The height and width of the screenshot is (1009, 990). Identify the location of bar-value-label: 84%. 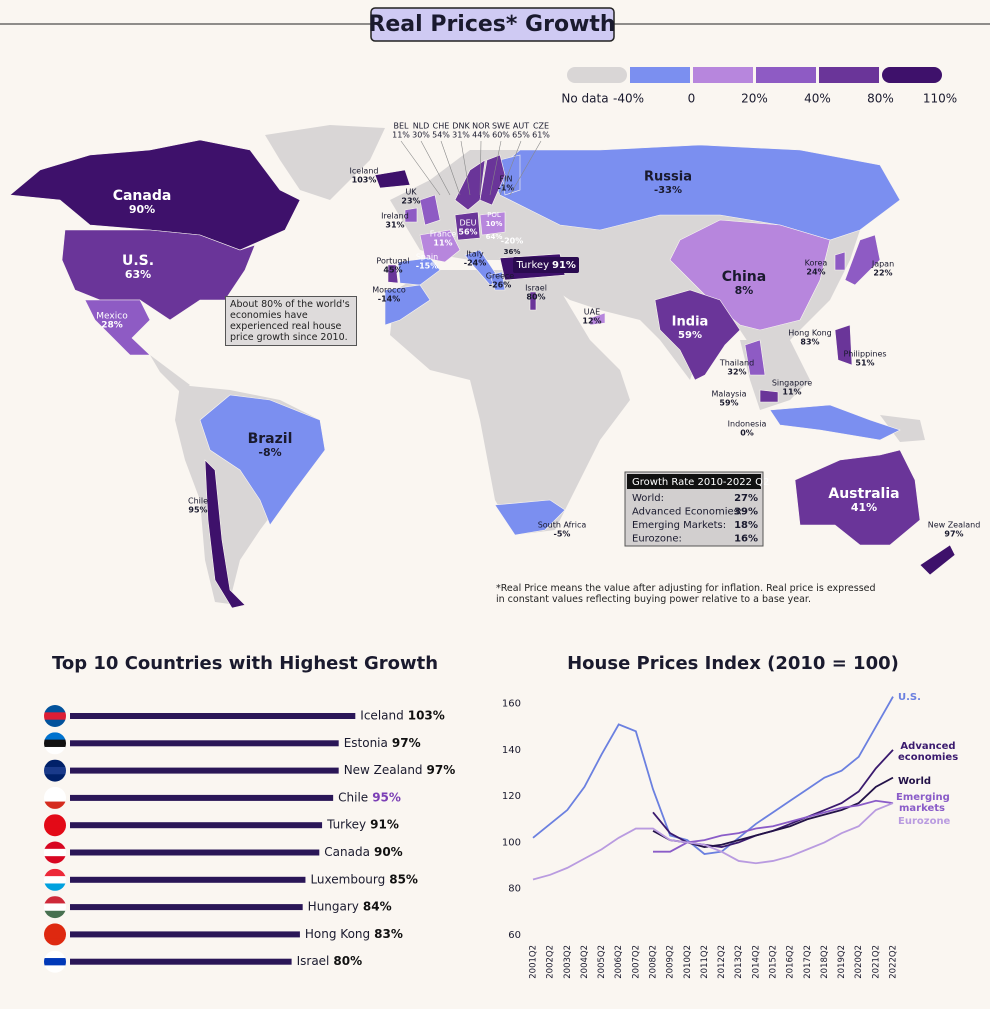
(377, 907).